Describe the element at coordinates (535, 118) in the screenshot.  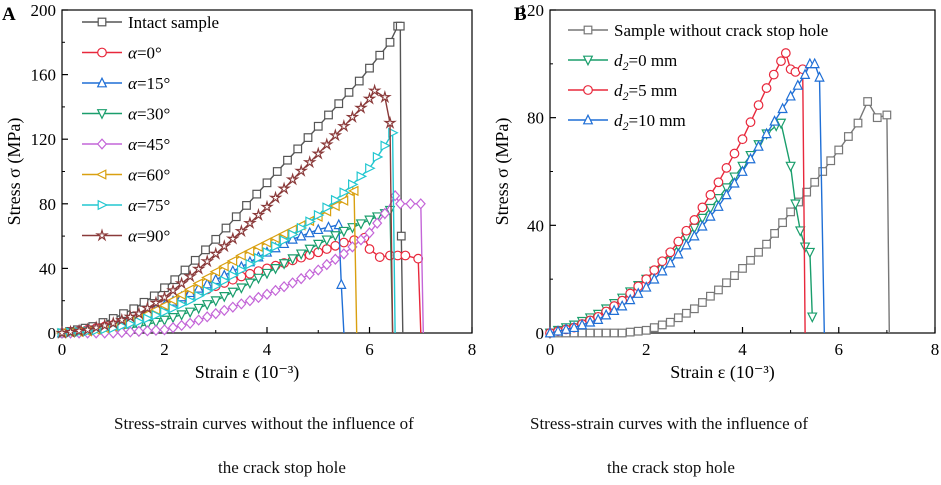
I see `y-tick-label: 80` at that location.